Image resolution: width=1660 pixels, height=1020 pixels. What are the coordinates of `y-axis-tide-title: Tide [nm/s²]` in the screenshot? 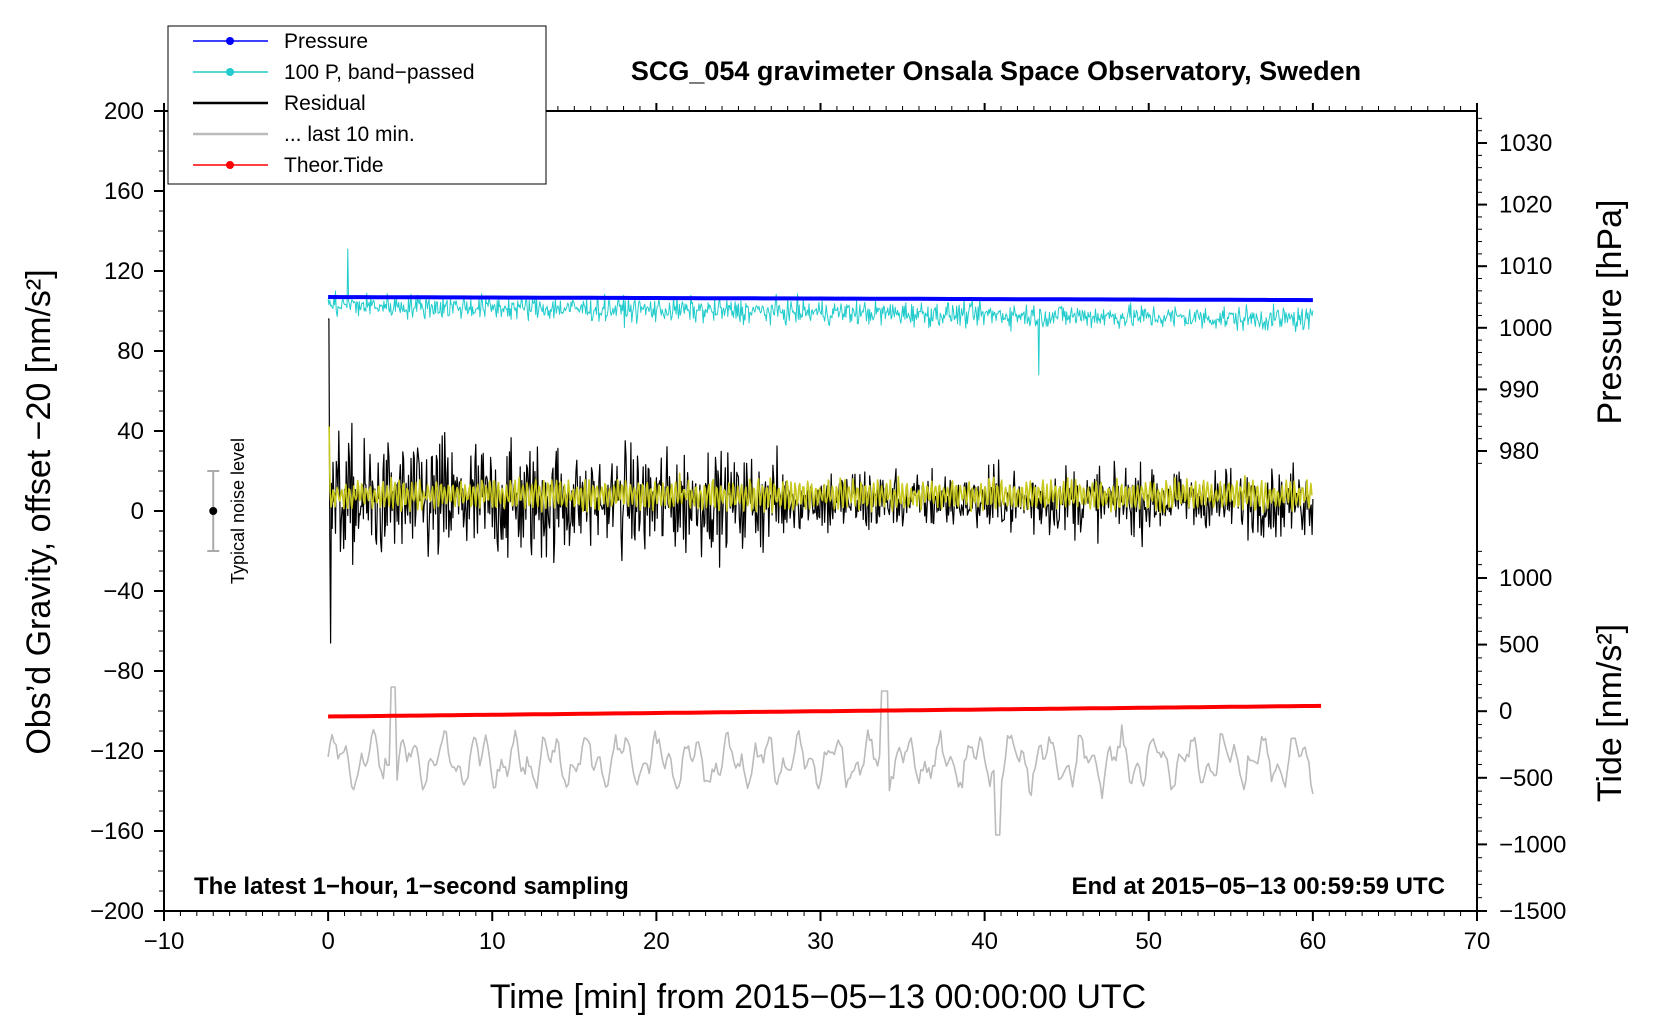 It's located at (1610, 713).